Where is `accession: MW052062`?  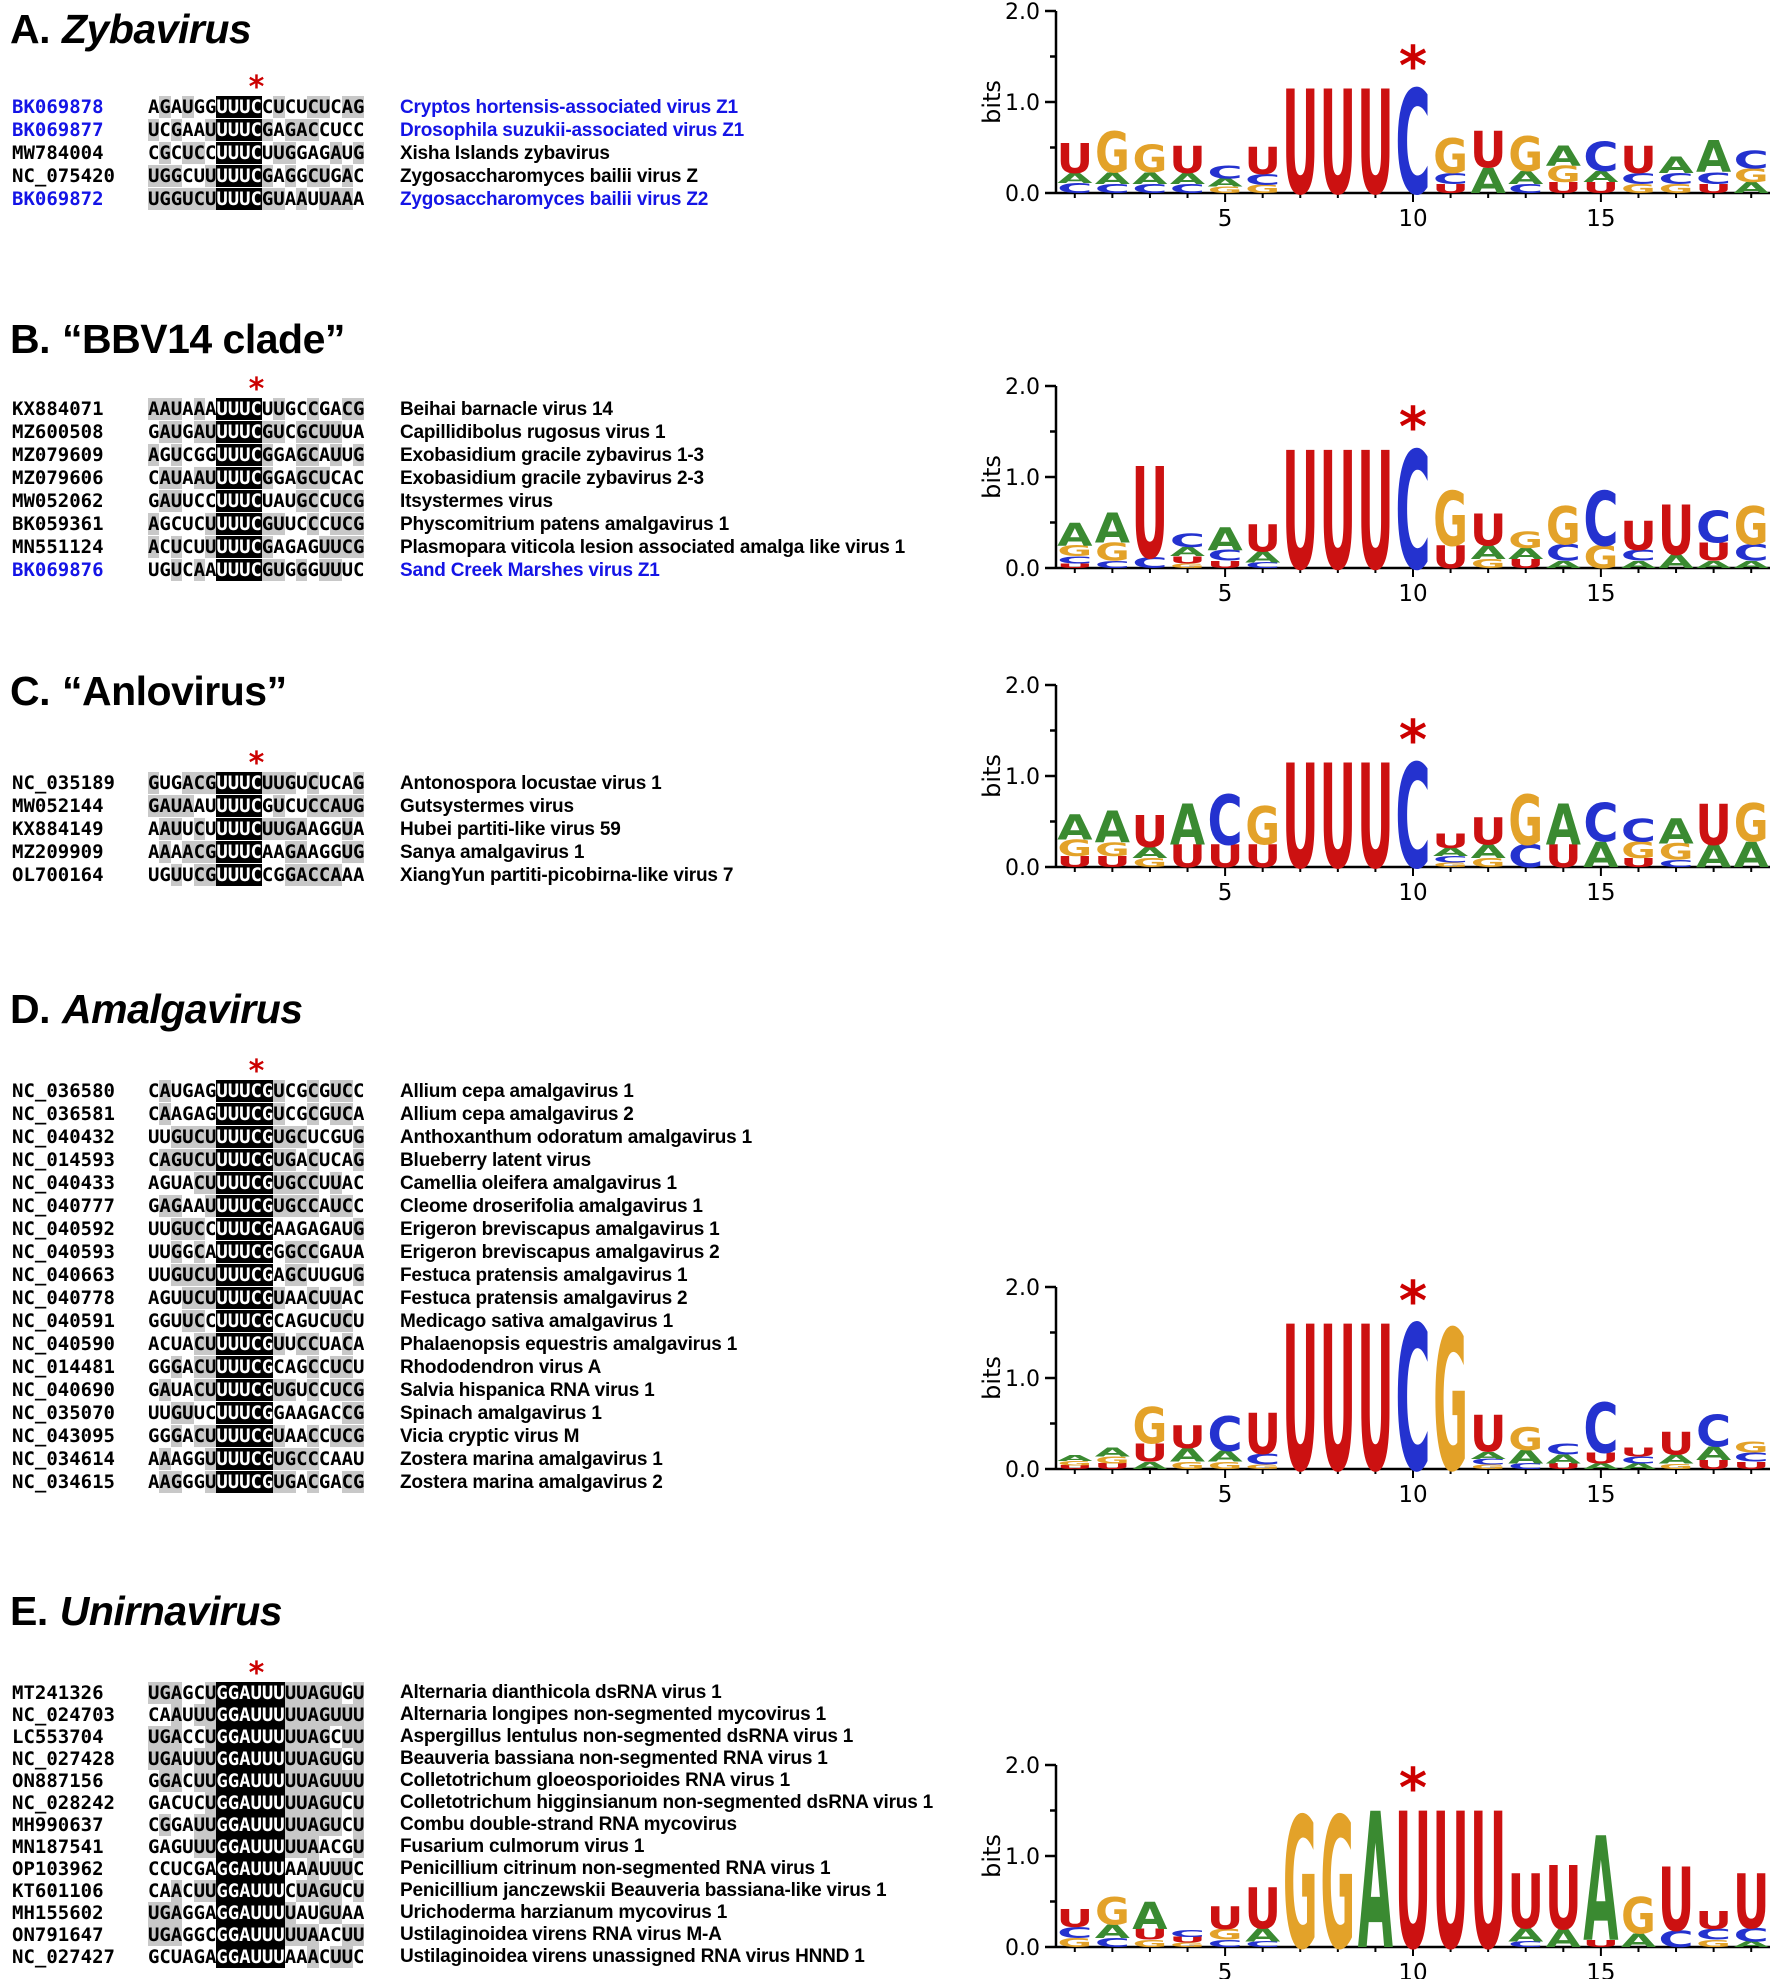
accession: MW052062 is located at coordinates (58, 501).